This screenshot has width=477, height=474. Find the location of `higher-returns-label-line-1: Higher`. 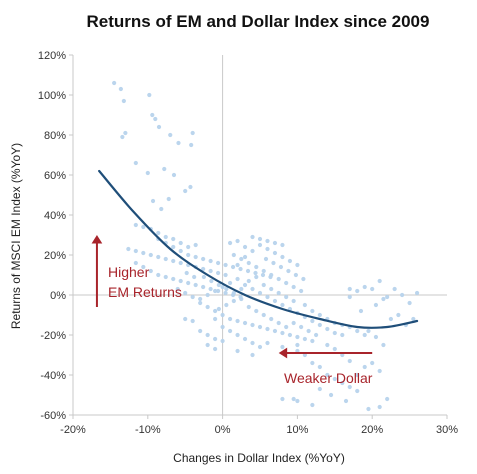

higher-returns-label-line-1: Higher is located at coordinates (129, 272).